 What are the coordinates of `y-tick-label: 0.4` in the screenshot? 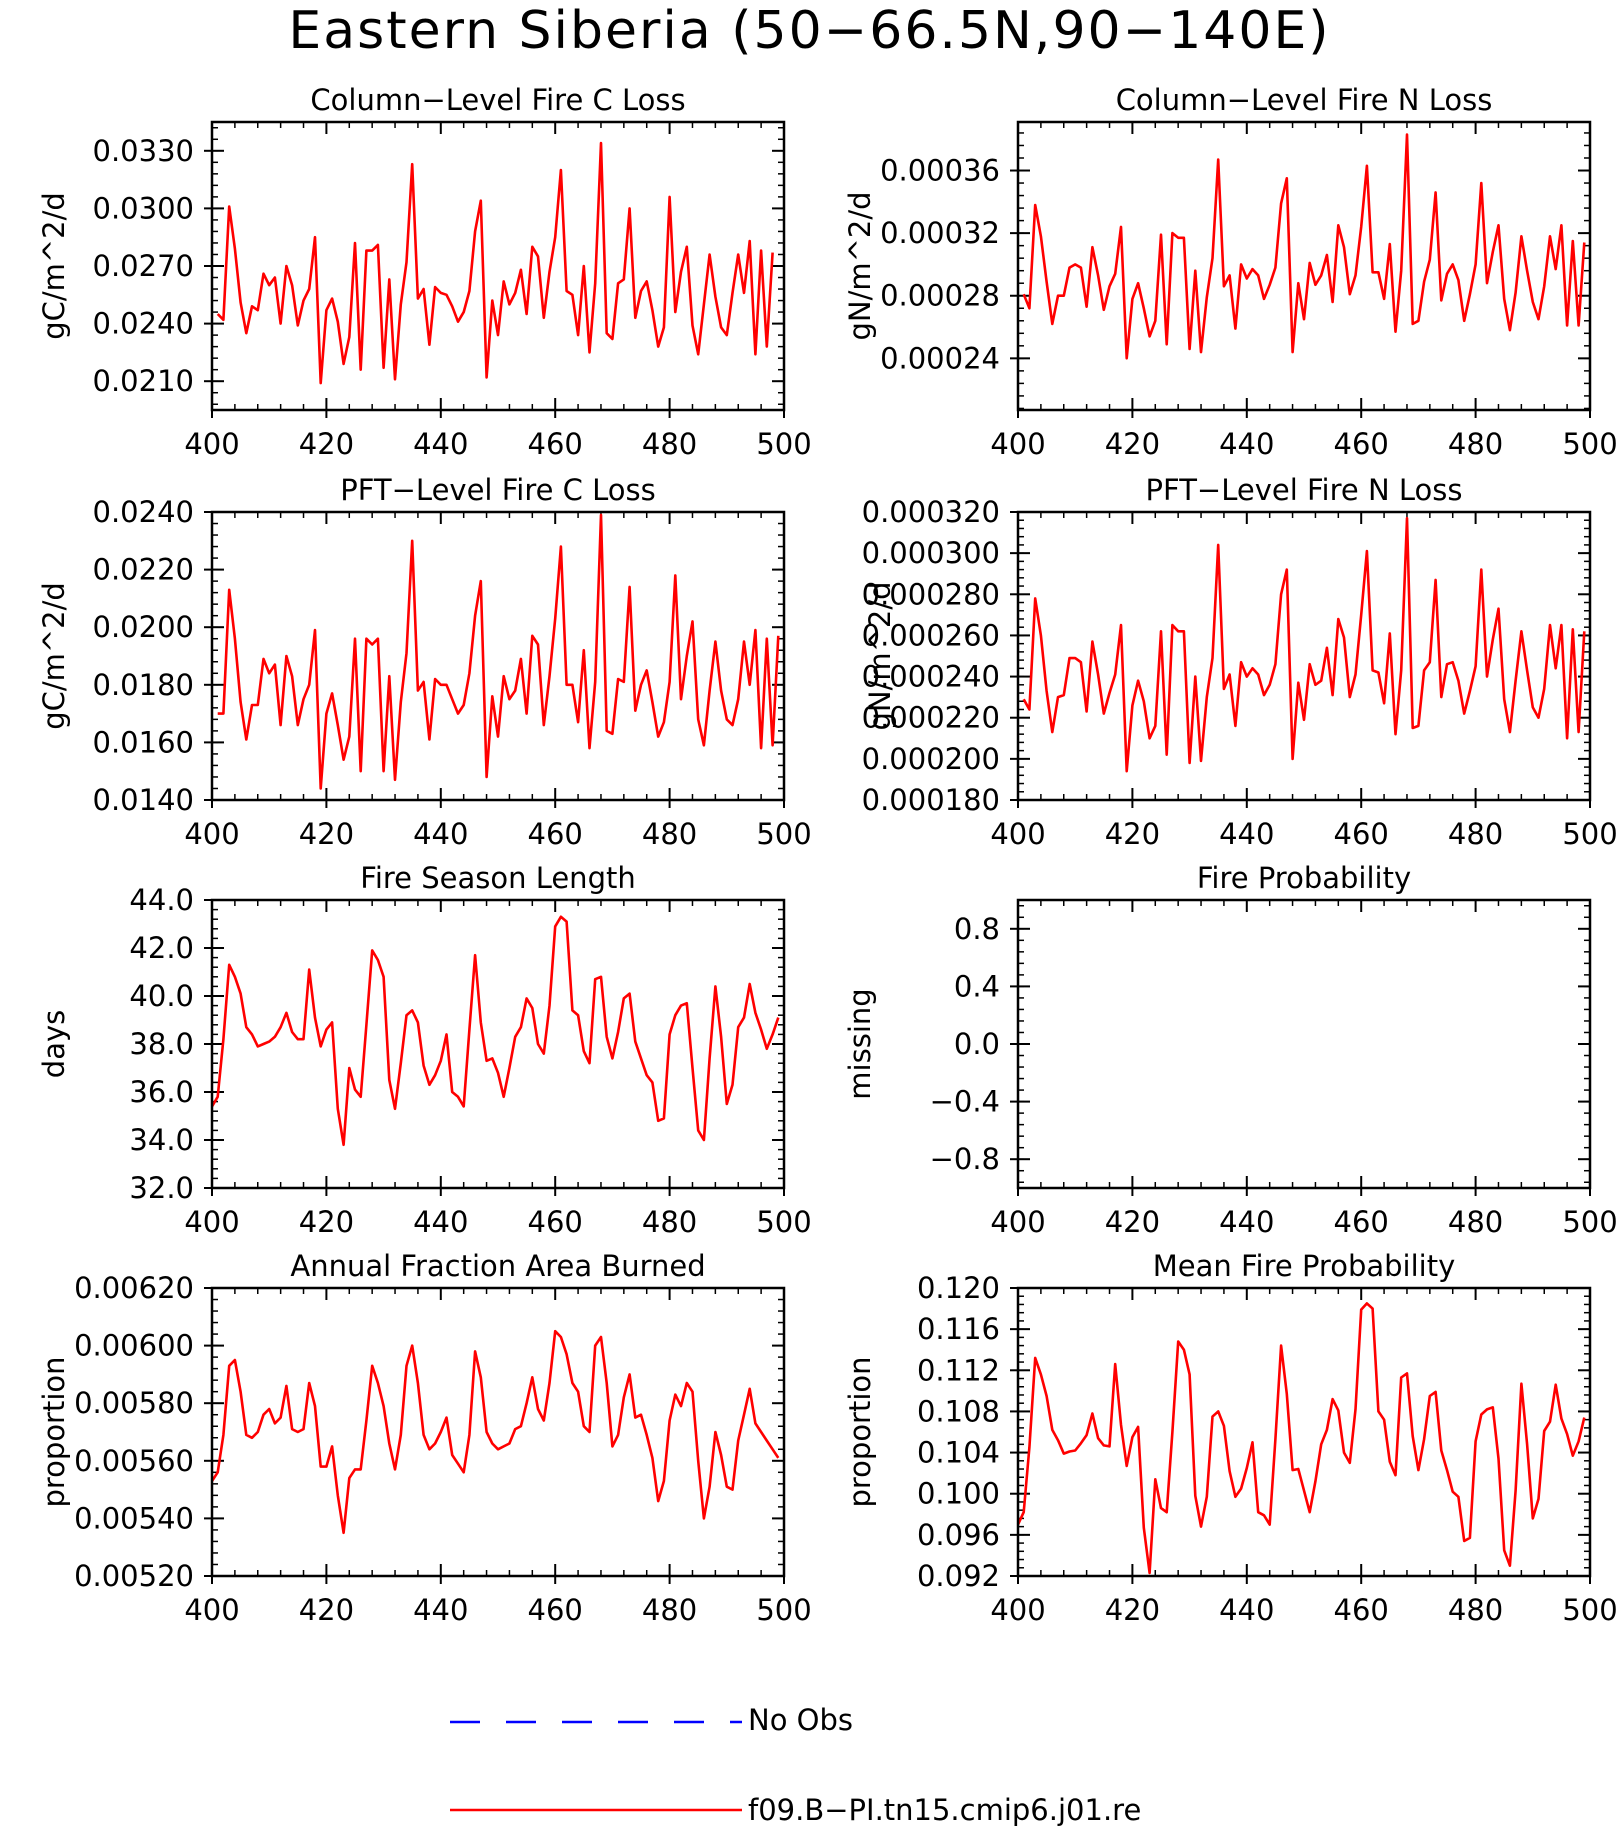 It's located at (977, 986).